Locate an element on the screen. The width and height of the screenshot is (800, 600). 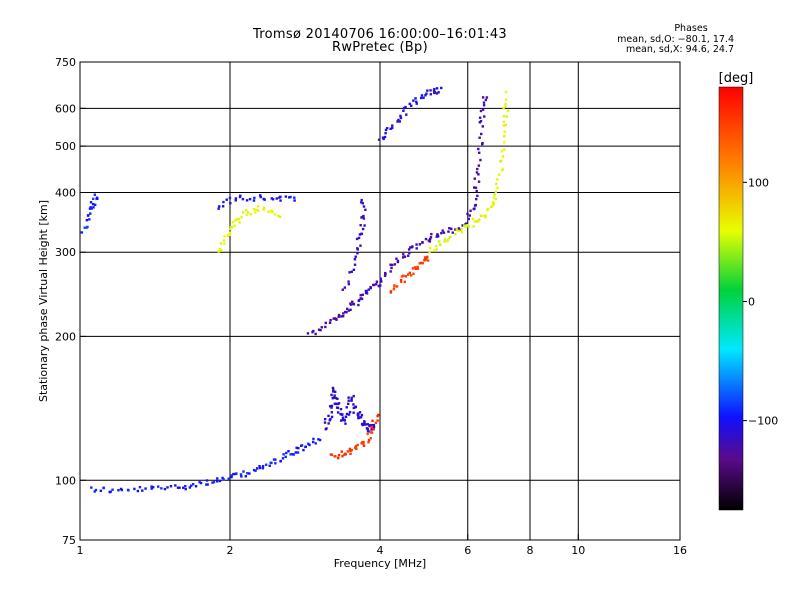
colorbar-tick-label: 100 is located at coordinates (758, 182).